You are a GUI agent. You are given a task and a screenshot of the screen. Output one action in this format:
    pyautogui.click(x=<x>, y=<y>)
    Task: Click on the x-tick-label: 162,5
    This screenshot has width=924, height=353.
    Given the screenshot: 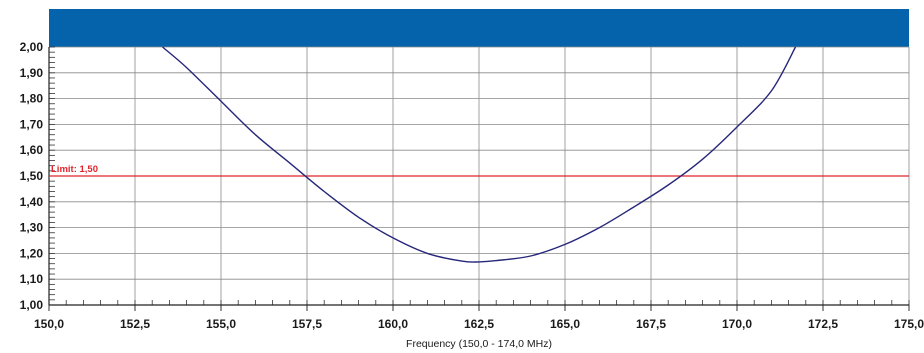 What is the action you would take?
    pyautogui.click(x=479, y=324)
    